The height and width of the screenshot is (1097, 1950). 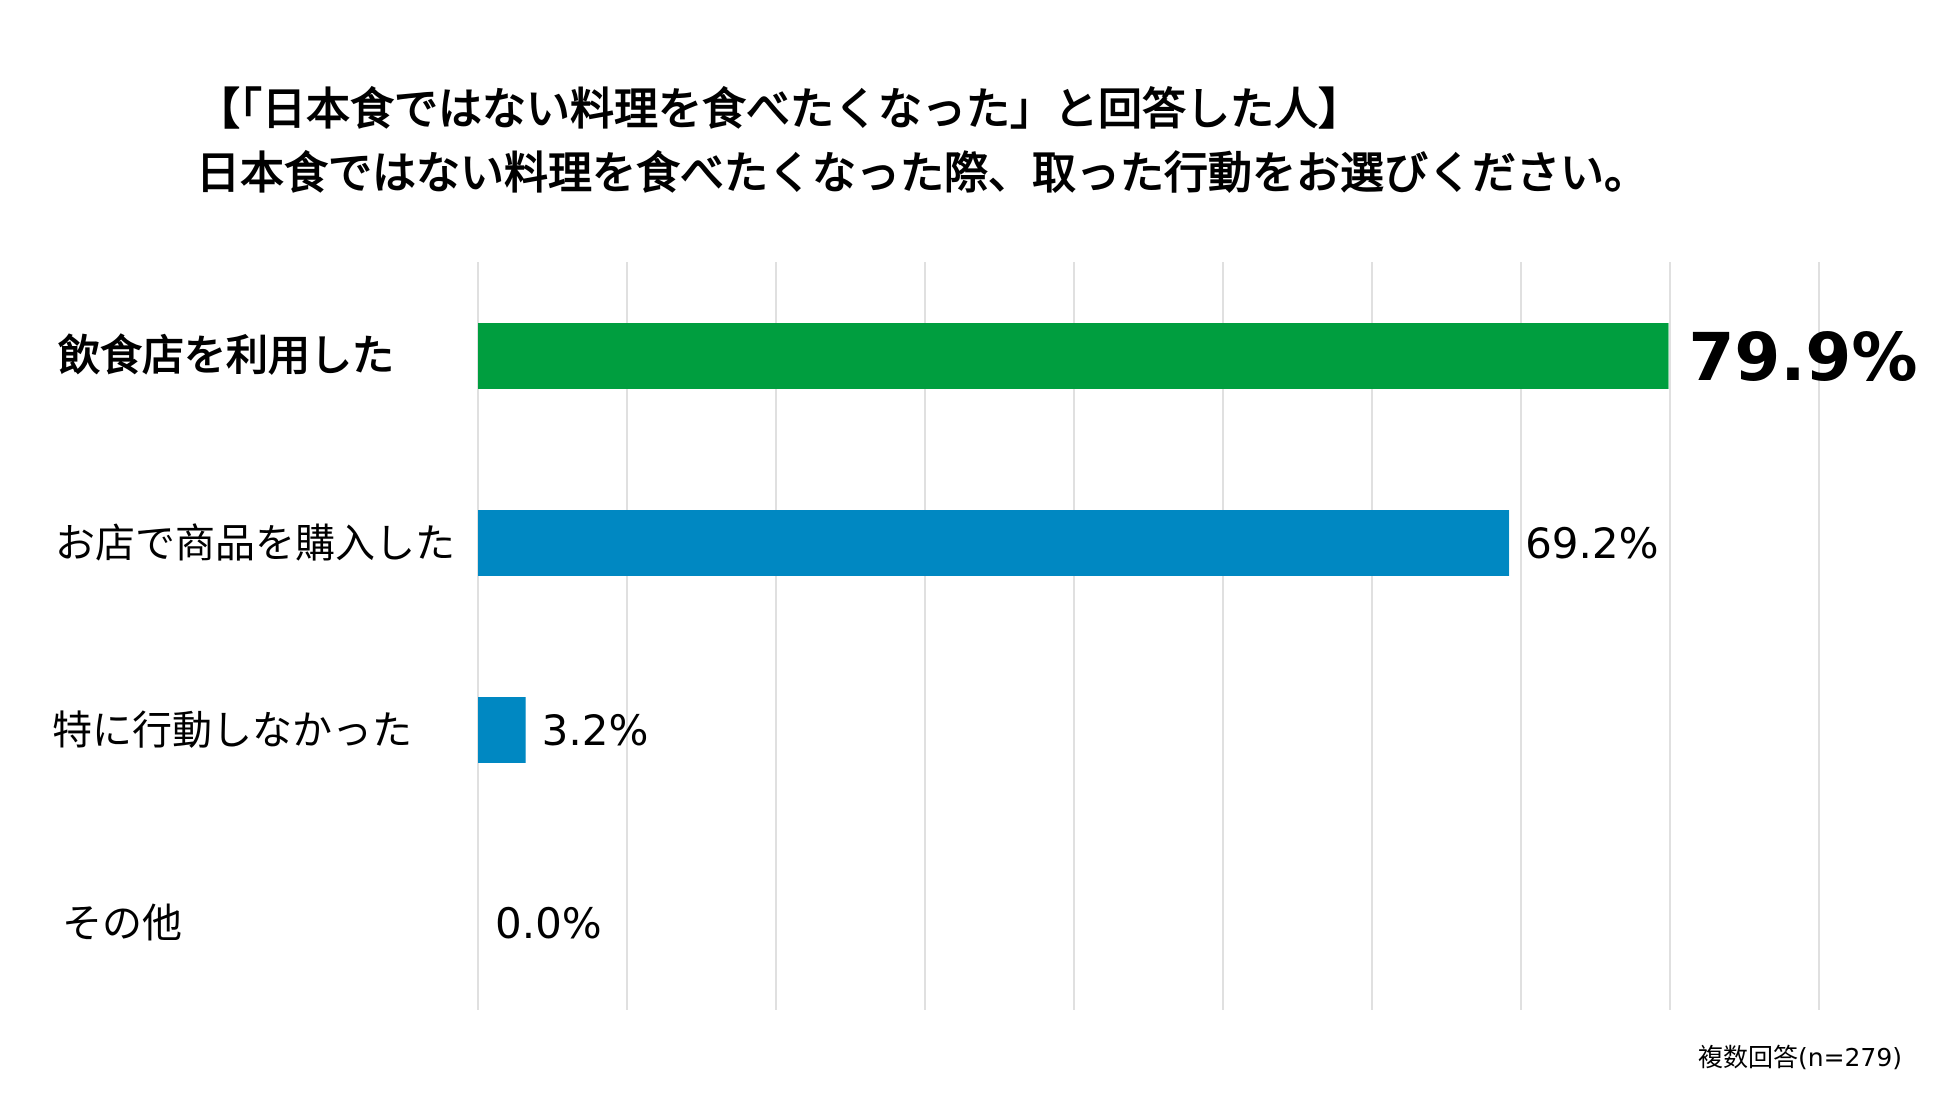 What do you see at coordinates (595, 730) in the screenshot?
I see `value-label-3: 3.2%` at bounding box center [595, 730].